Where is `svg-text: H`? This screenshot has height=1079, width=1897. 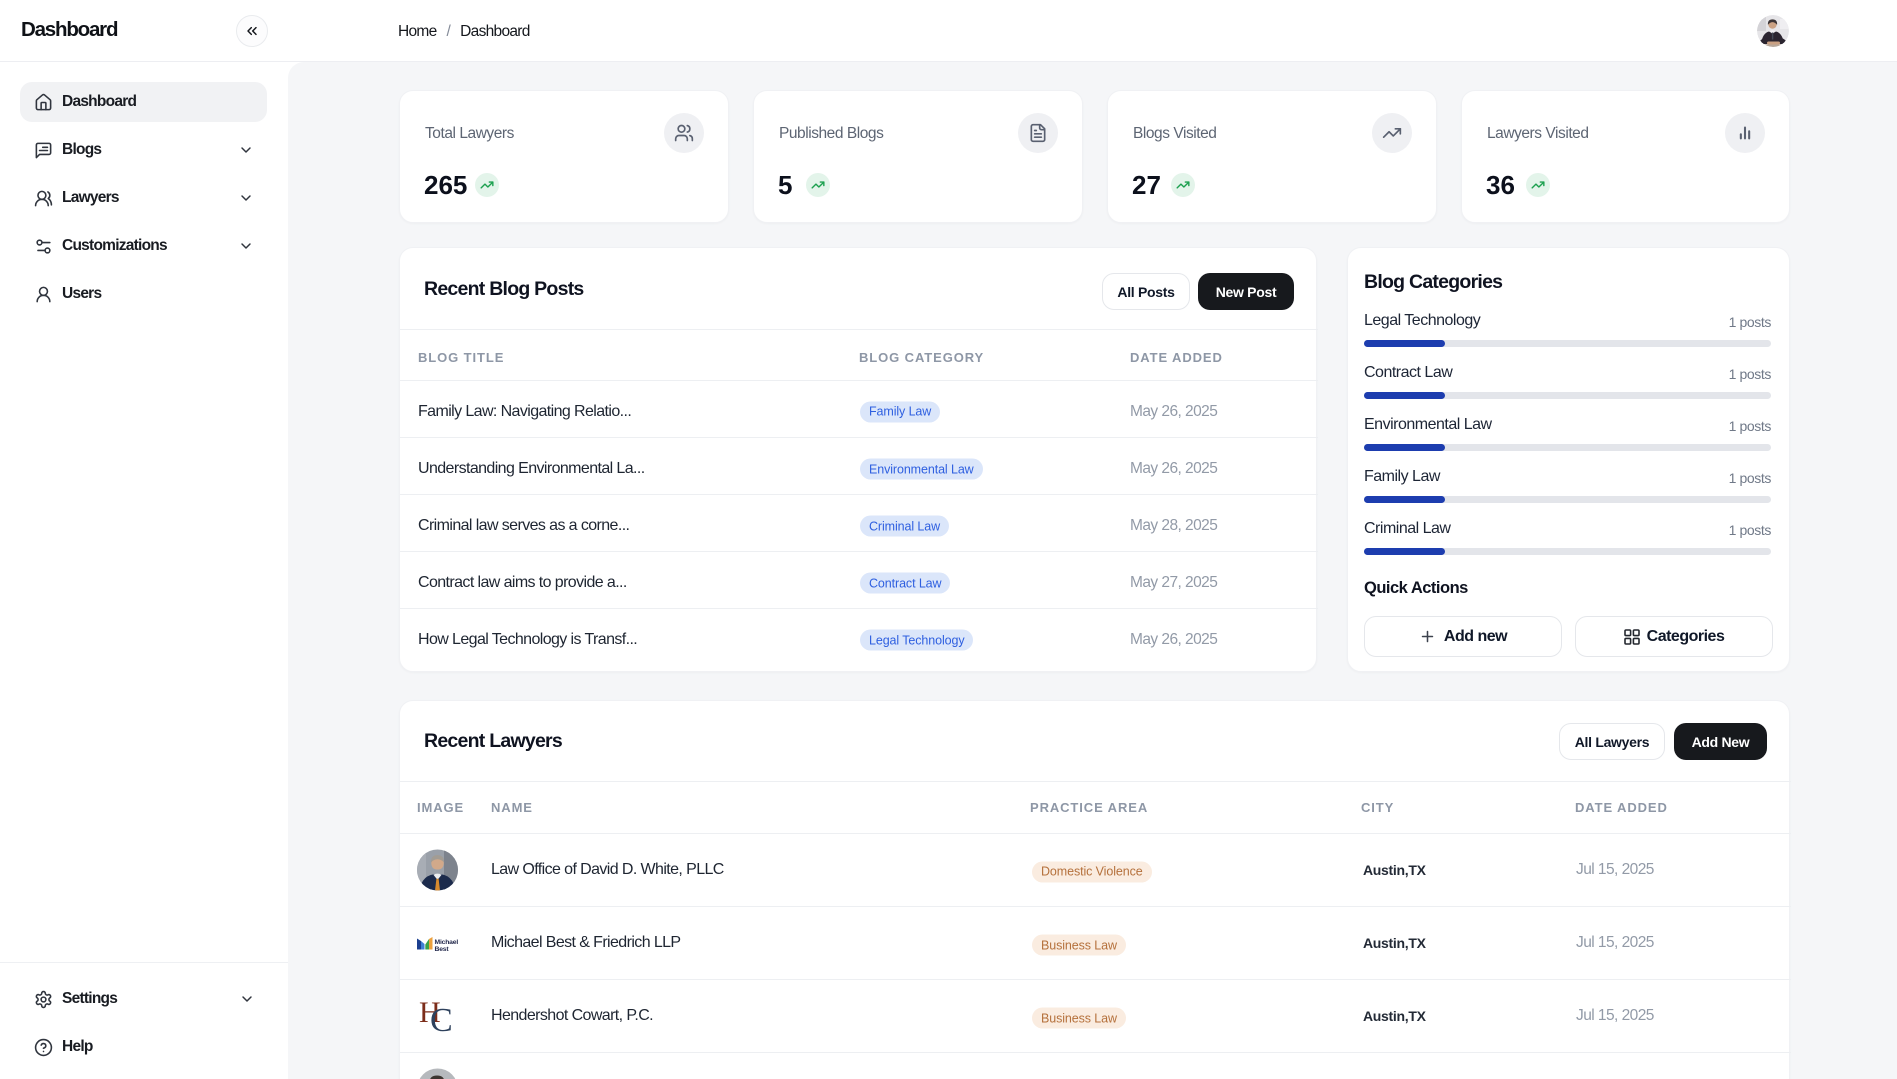 svg-text: H is located at coordinates (430, 1012).